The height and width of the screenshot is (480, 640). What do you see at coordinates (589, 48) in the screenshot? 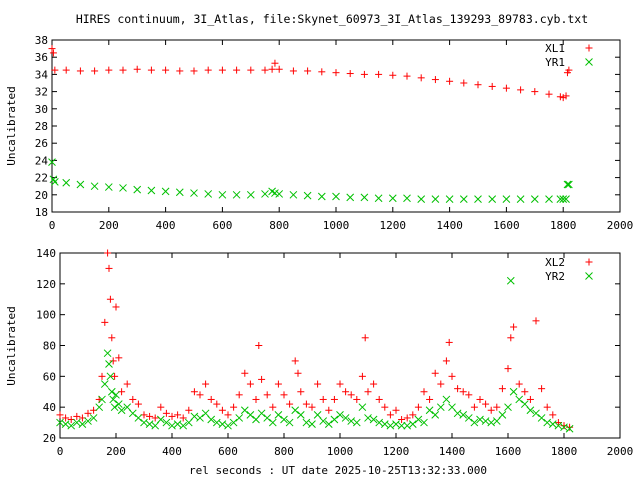
I see `legend-marker-xl1` at bounding box center [589, 48].